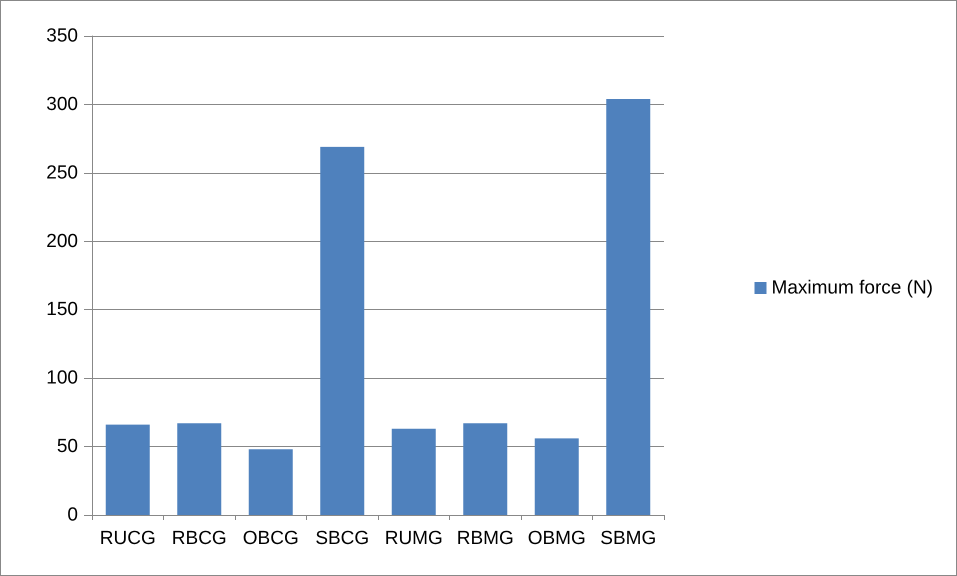 The width and height of the screenshot is (957, 576). Describe the element at coordinates (413, 538) in the screenshot. I see `x-tick-label: RUMG` at that location.